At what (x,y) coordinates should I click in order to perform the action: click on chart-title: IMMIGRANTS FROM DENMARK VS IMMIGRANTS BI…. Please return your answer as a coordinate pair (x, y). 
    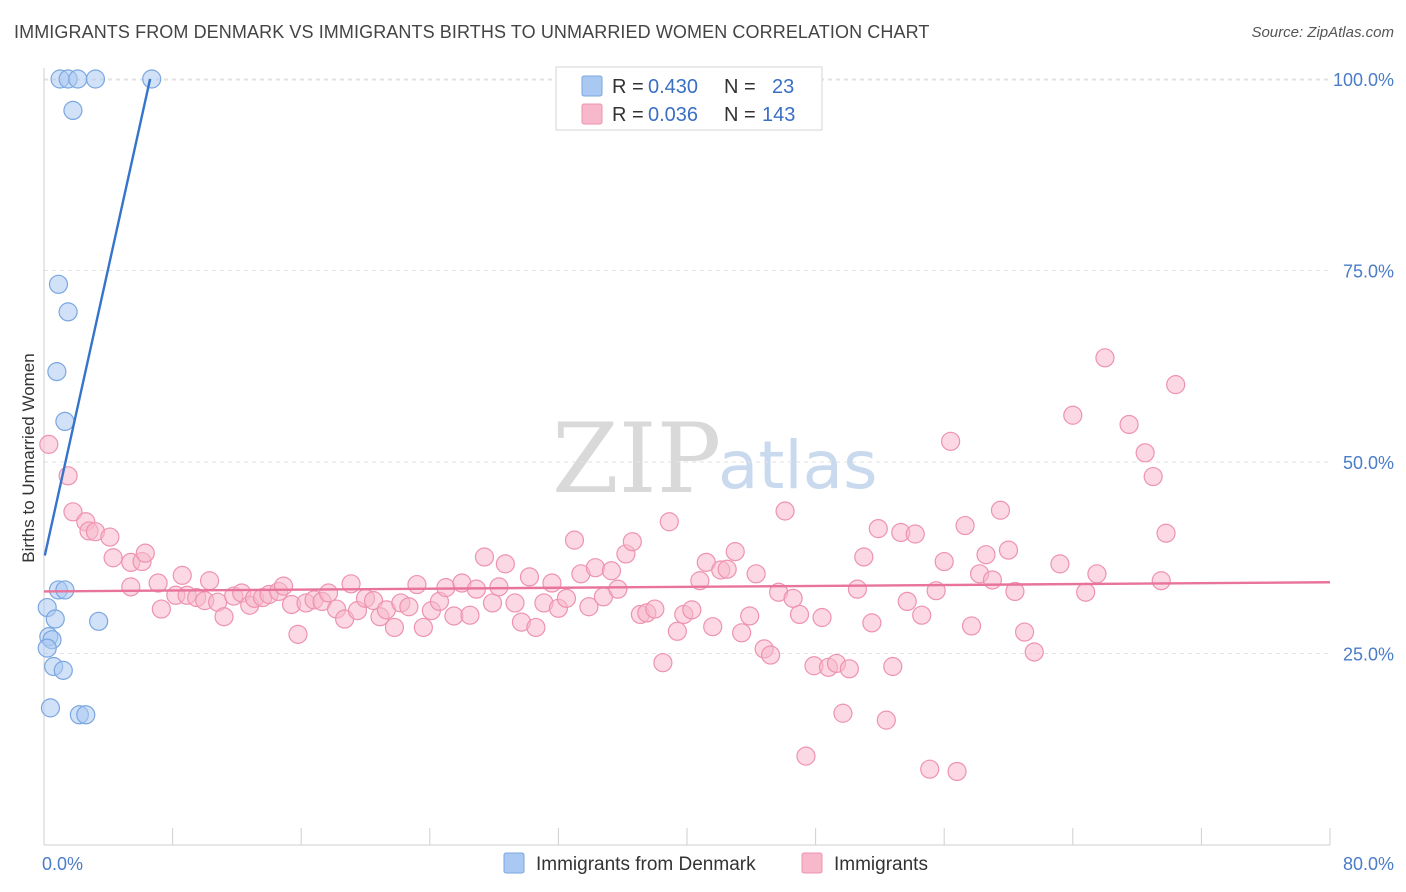
    Looking at the image, I should click on (472, 32).